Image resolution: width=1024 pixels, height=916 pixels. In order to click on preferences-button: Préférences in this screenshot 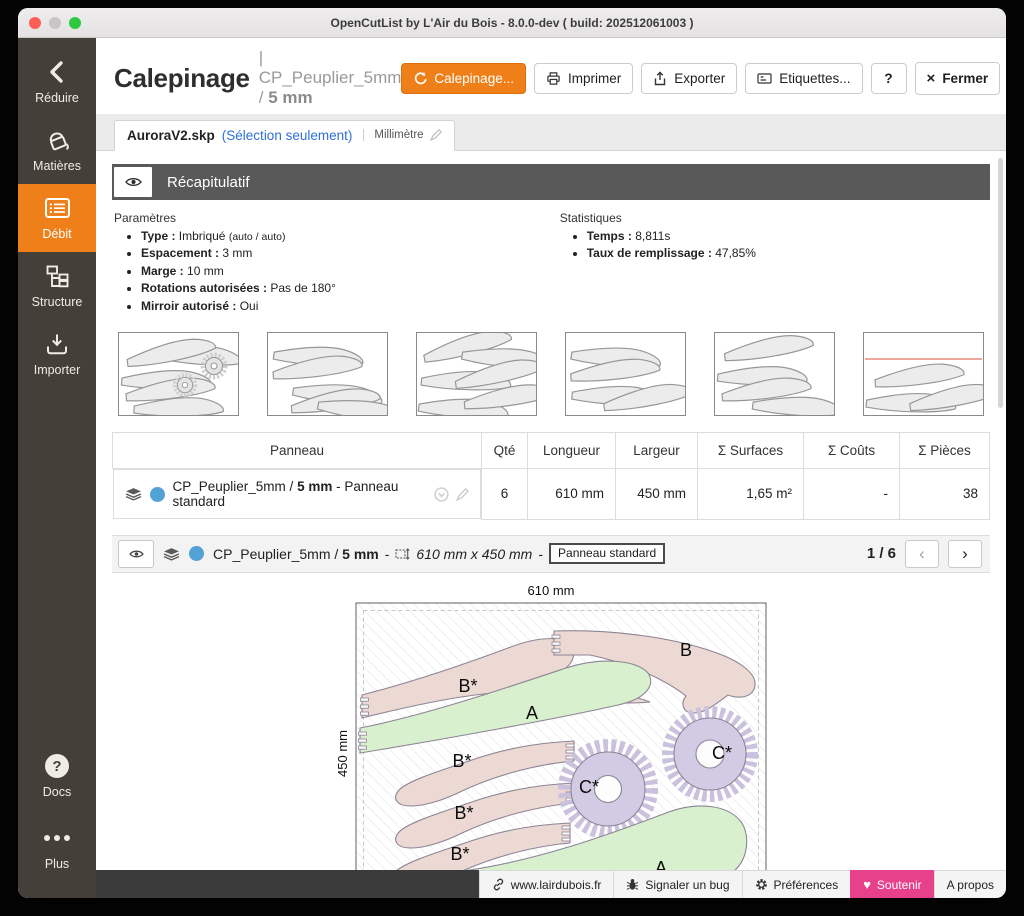, I will do `click(796, 884)`.